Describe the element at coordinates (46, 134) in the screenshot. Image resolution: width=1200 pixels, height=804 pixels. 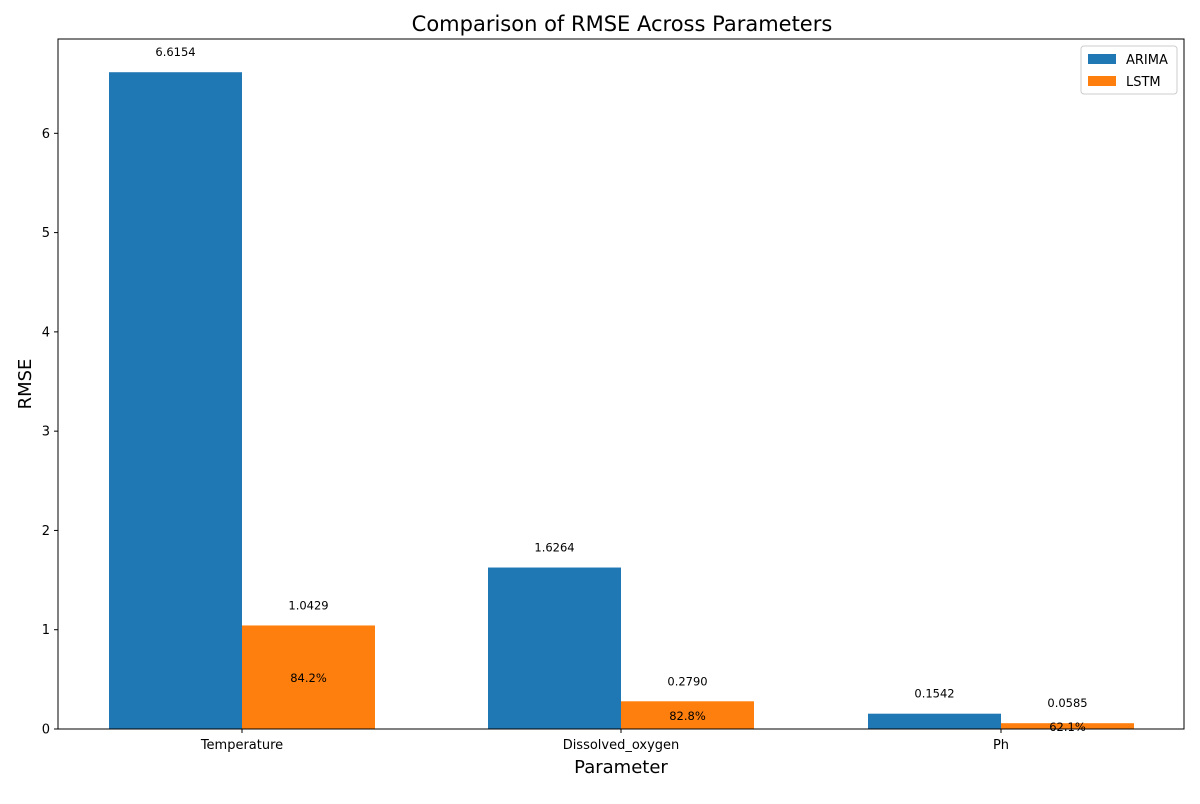
I see `y-tick-label: 6` at that location.